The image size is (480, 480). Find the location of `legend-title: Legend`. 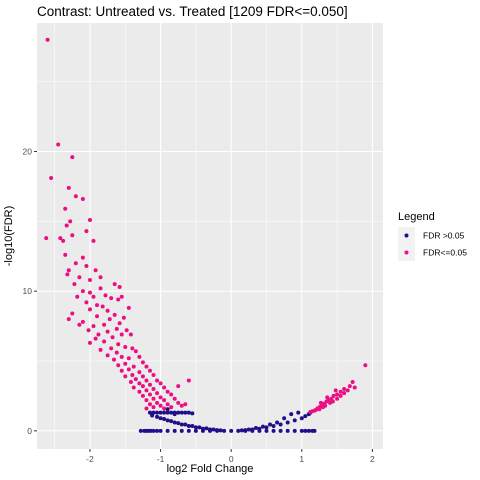

legend-title: Legend is located at coordinates (416, 217).